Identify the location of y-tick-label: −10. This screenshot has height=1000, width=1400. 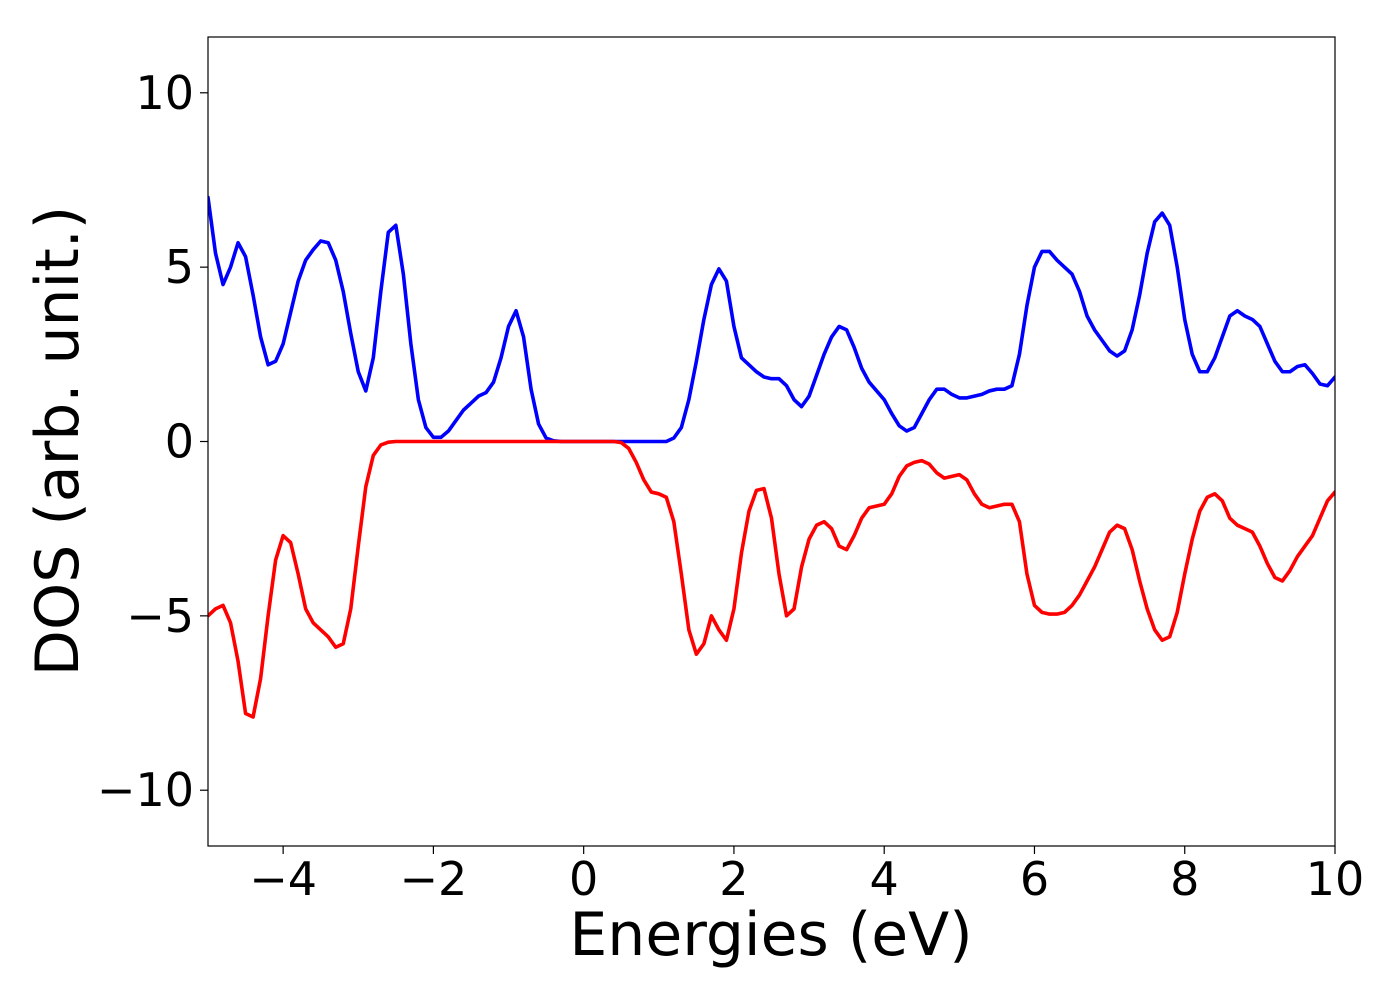
(145, 790).